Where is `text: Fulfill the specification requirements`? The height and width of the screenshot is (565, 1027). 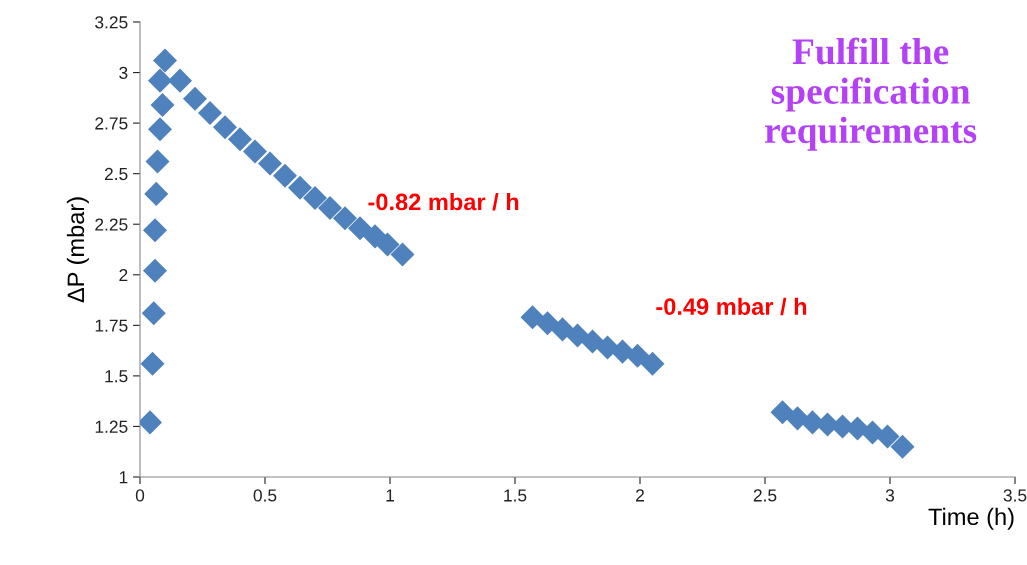 text: Fulfill the specification requirements is located at coordinates (871, 94).